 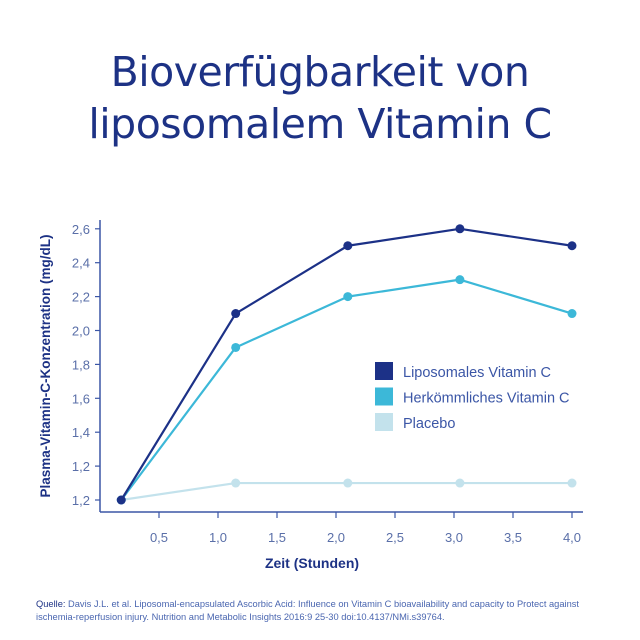 I want to click on x-tick-label: 1,5, so click(x=277, y=537).